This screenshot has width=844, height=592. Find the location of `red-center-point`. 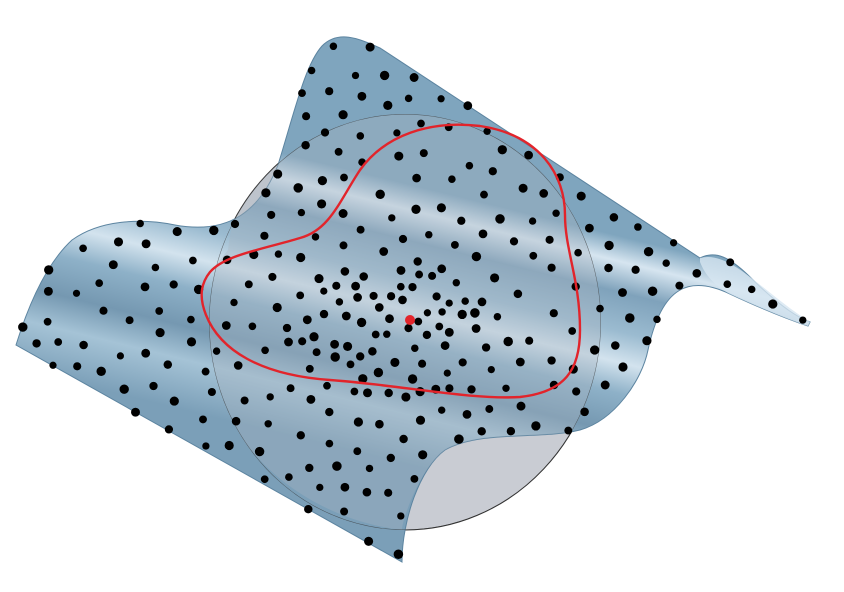

red-center-point is located at coordinates (410, 320).